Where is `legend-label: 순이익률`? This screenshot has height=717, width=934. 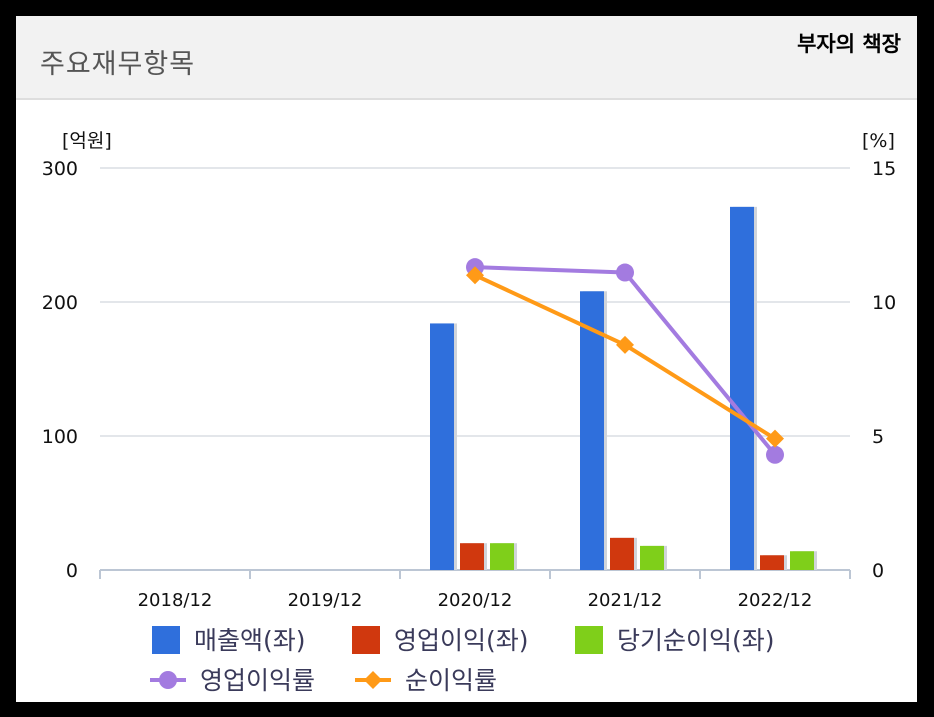
legend-label: 순이익률 is located at coordinates (451, 680).